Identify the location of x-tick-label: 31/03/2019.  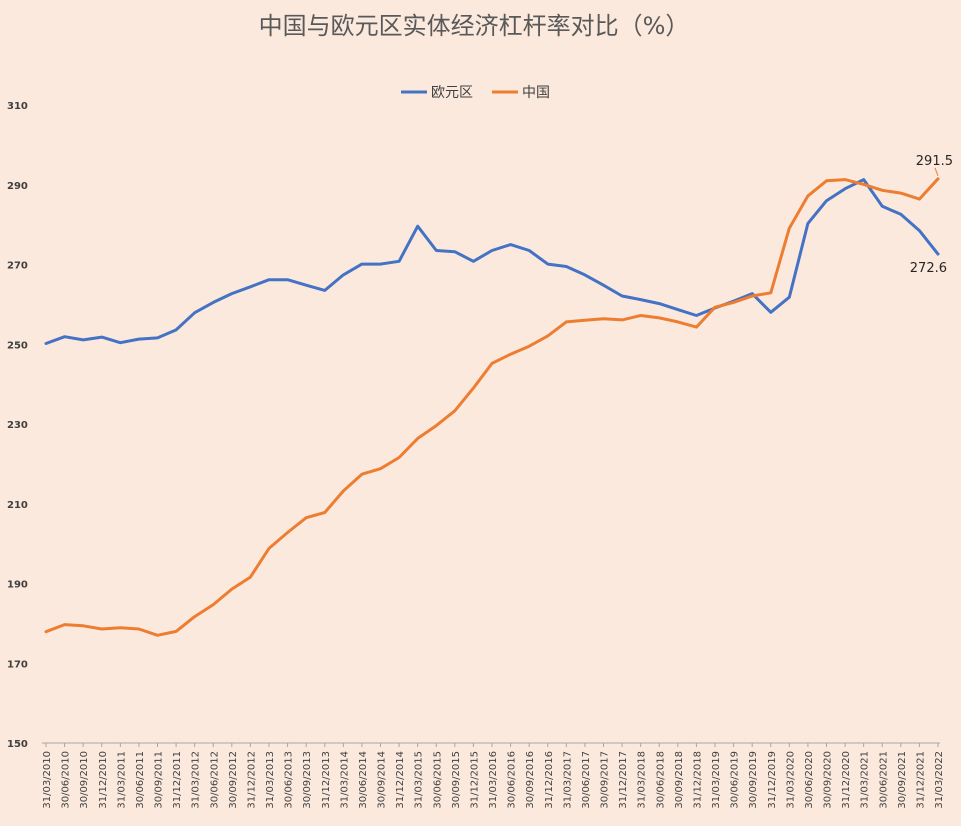
(716, 780).